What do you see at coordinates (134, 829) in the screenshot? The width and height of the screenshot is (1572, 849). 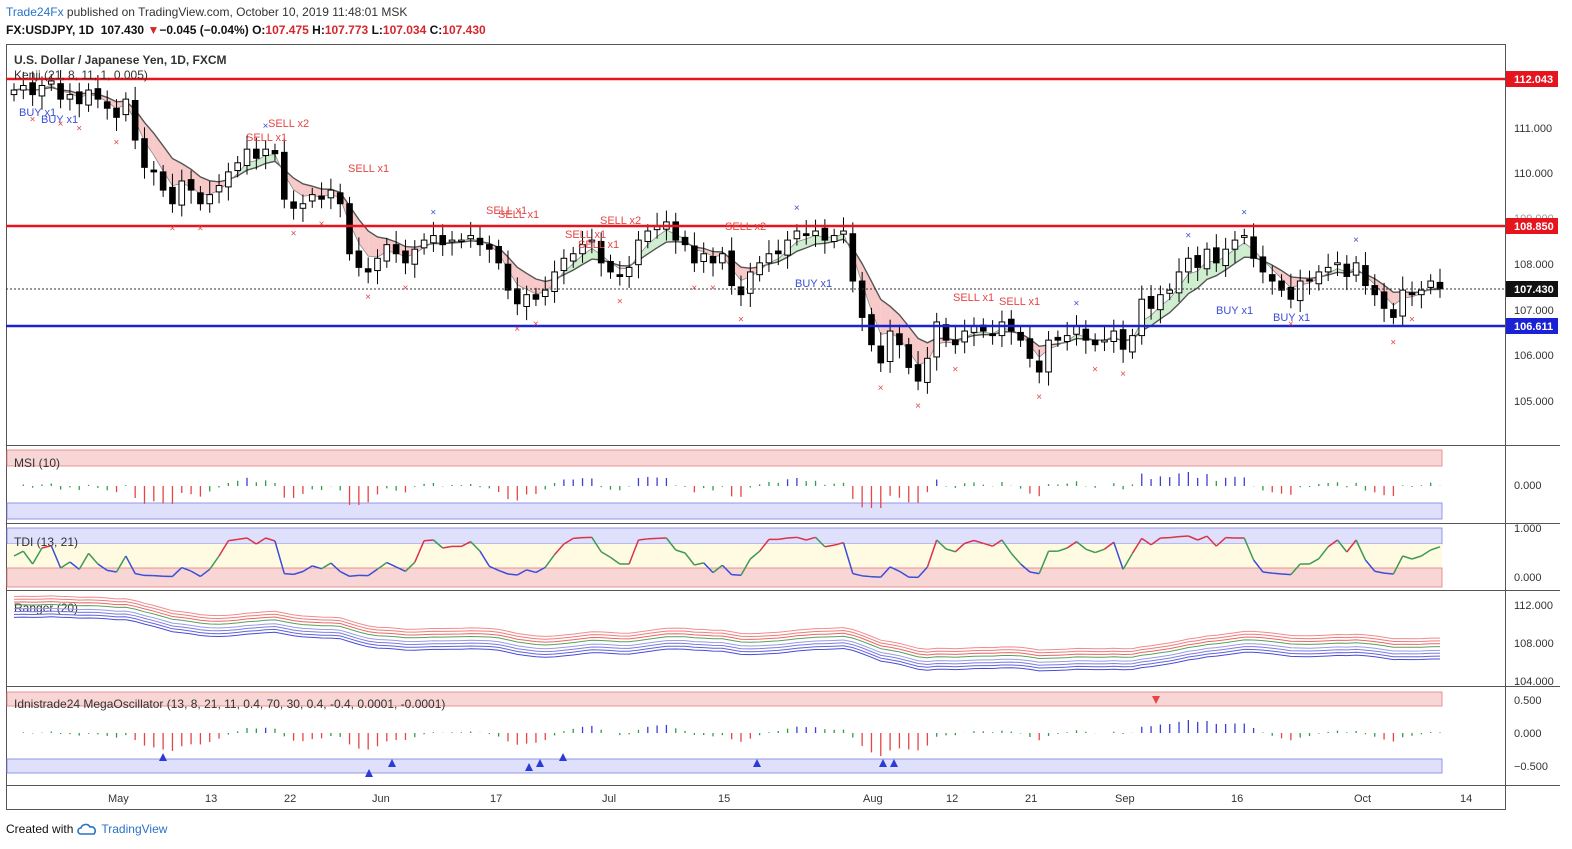 I see `tradingview-link: TradingView` at bounding box center [134, 829].